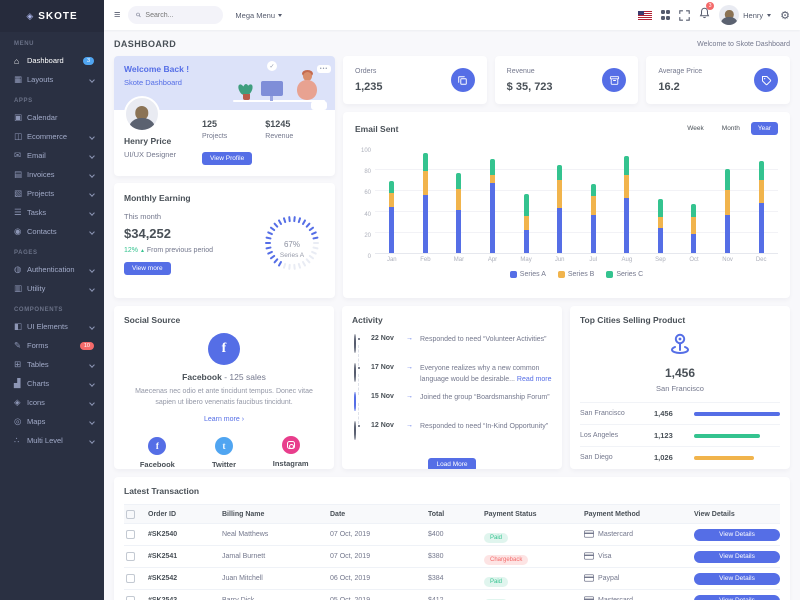 This screenshot has height=600, width=800. I want to click on sidebar-item-layouts: ▦ Layouts, so click(52, 79).